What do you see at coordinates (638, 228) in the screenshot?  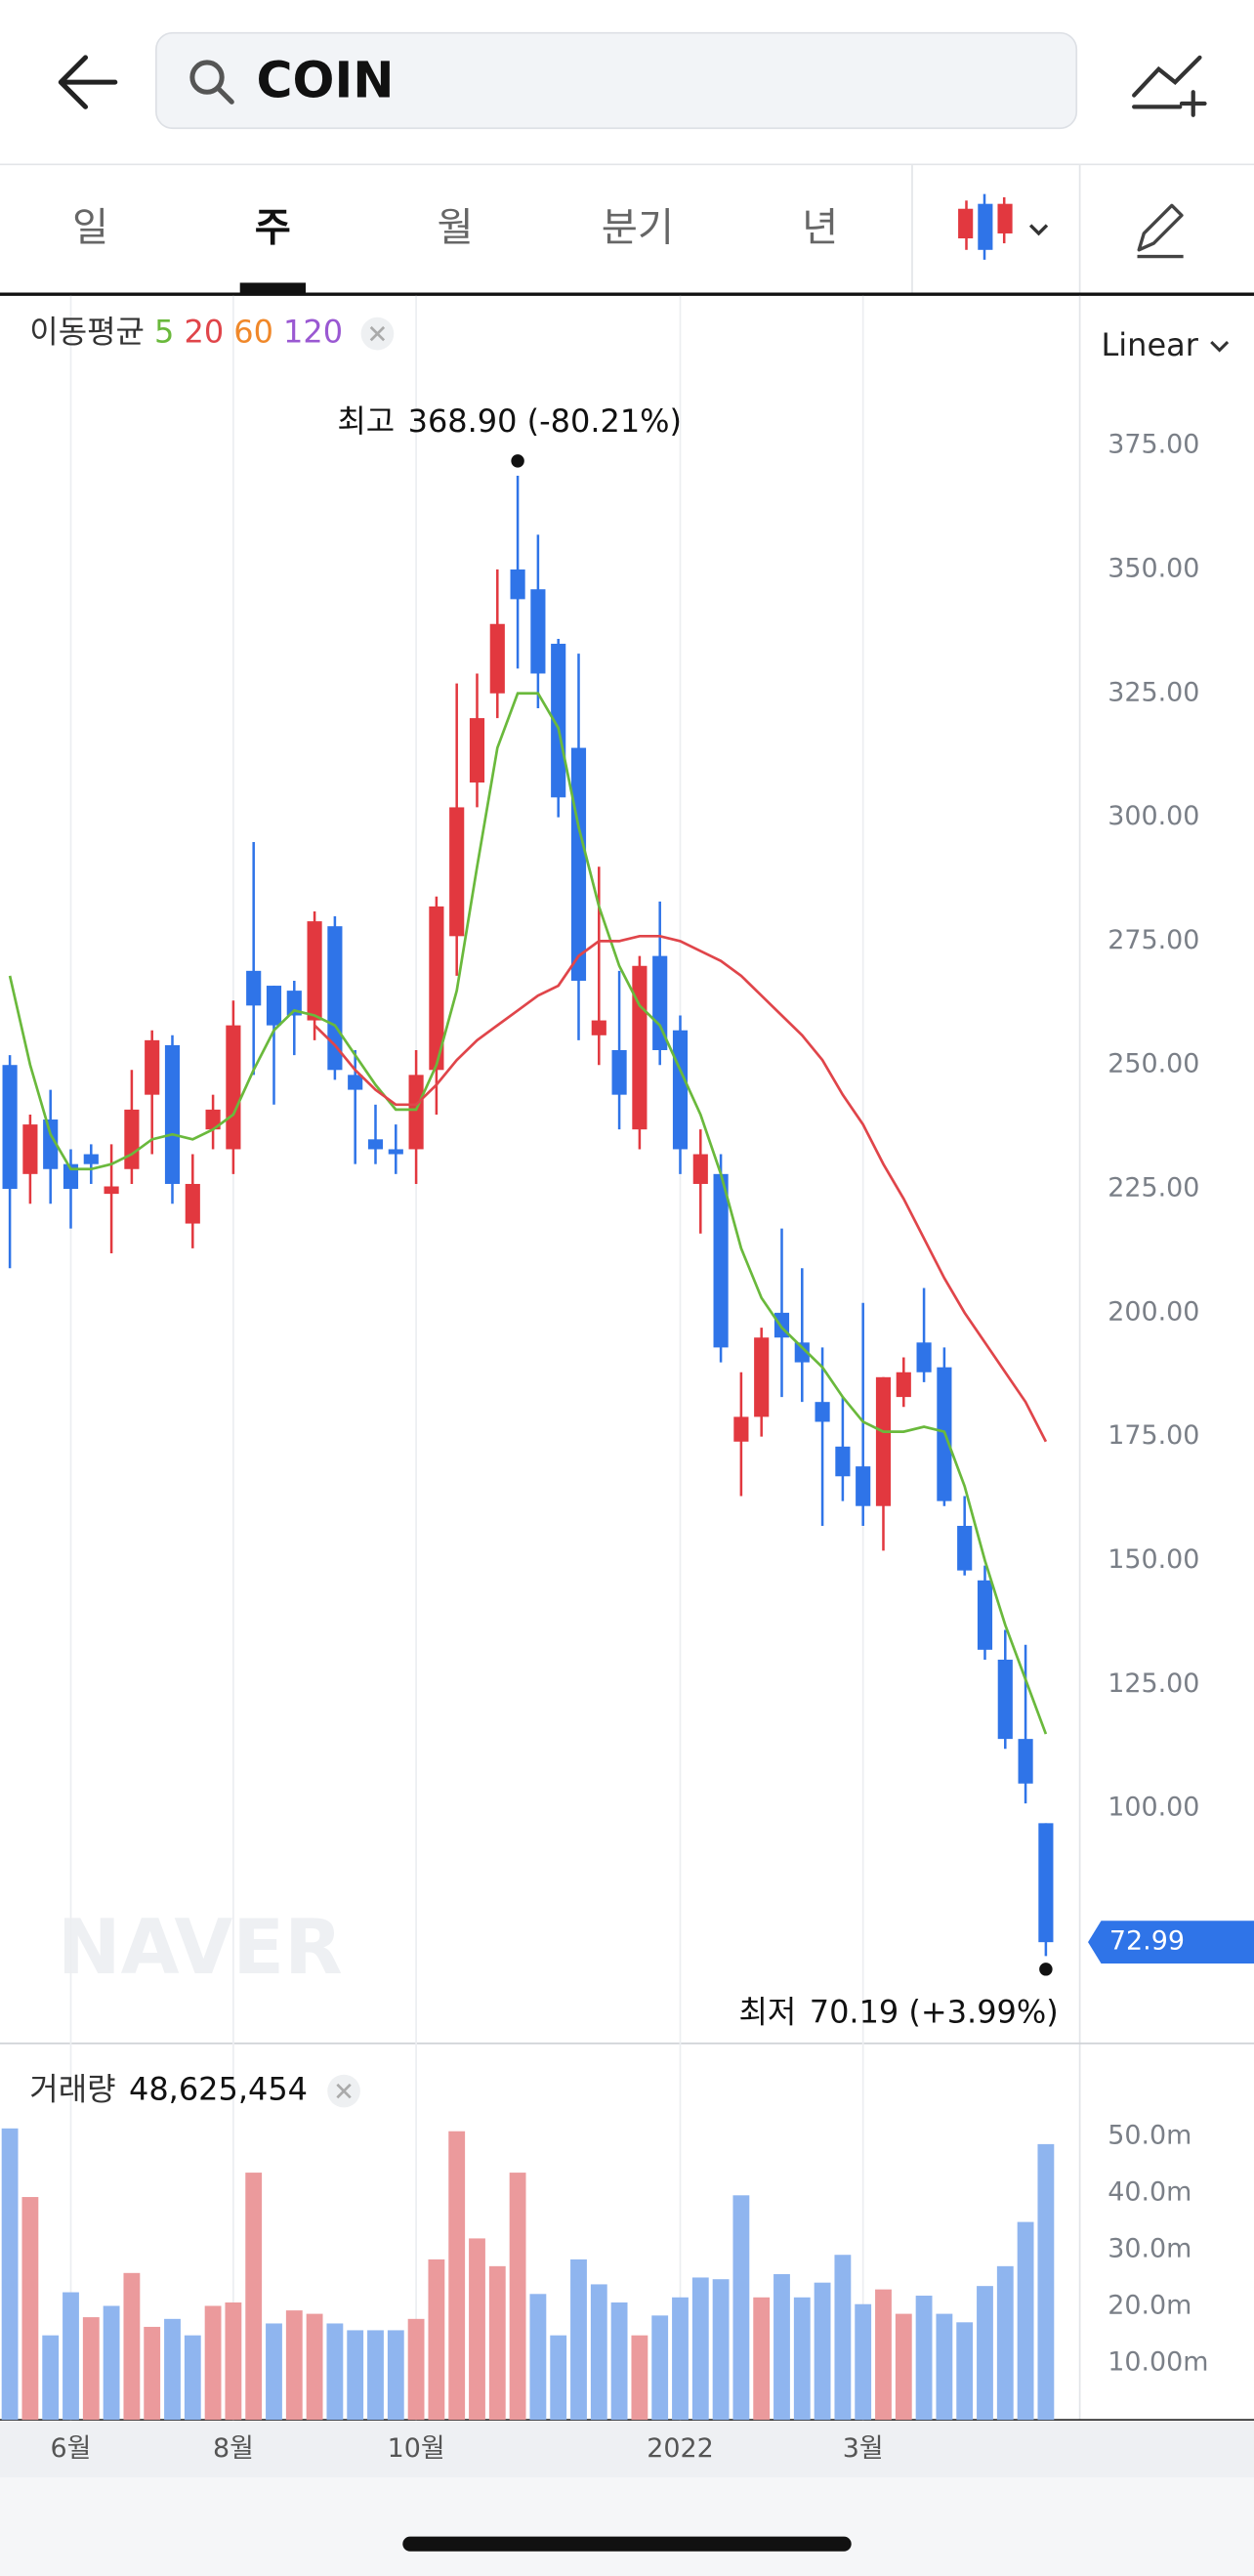 I see `tab: 분기` at bounding box center [638, 228].